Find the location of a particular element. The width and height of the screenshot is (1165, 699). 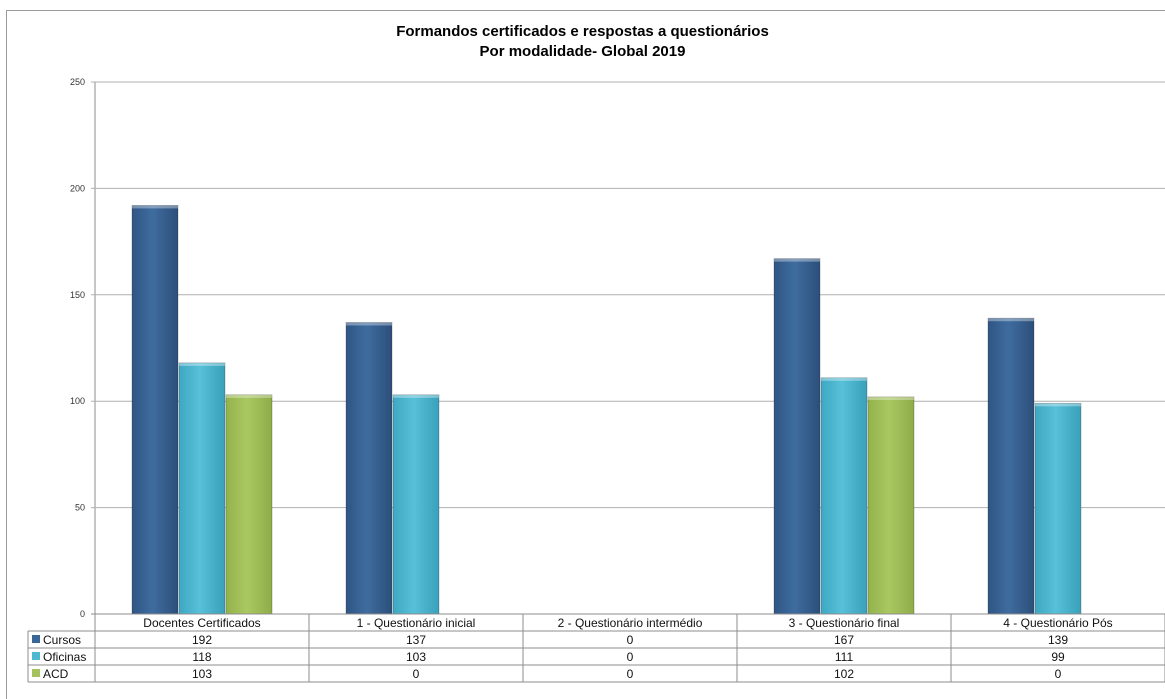

legend-label: ACD is located at coordinates (56, 674).